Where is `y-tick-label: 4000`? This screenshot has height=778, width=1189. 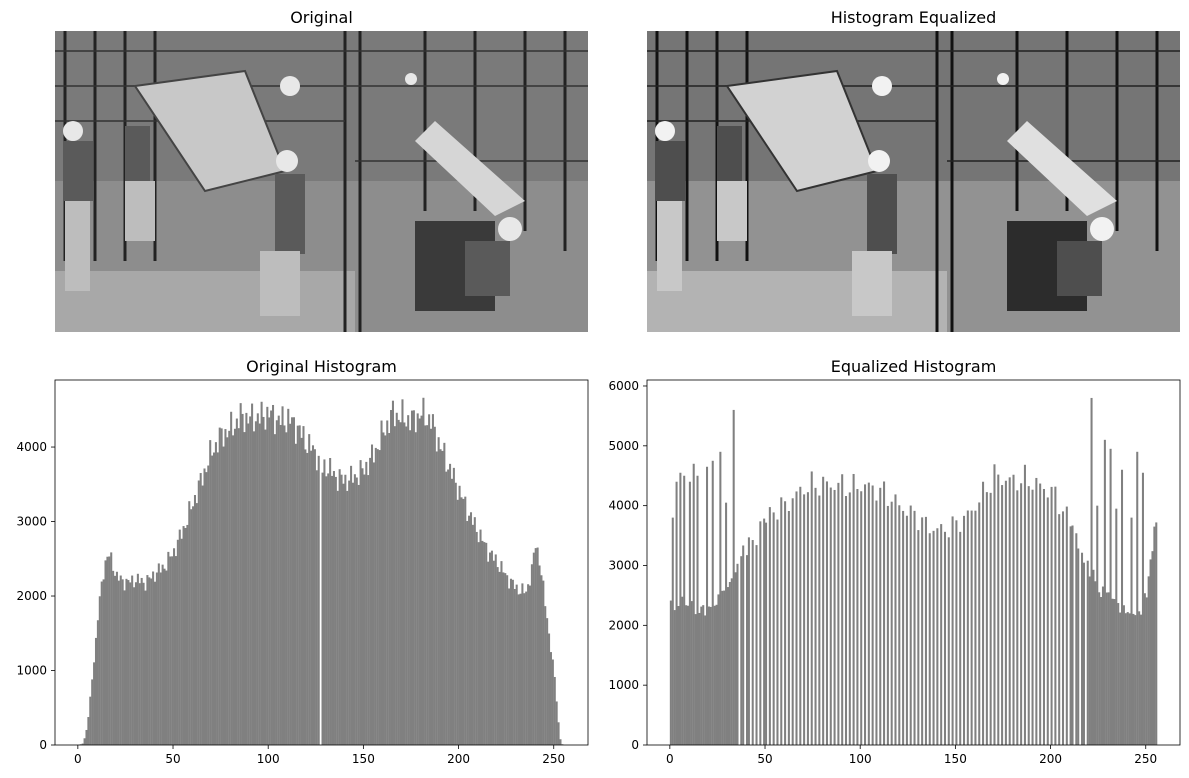 y-tick-label: 4000 is located at coordinates (31, 447).